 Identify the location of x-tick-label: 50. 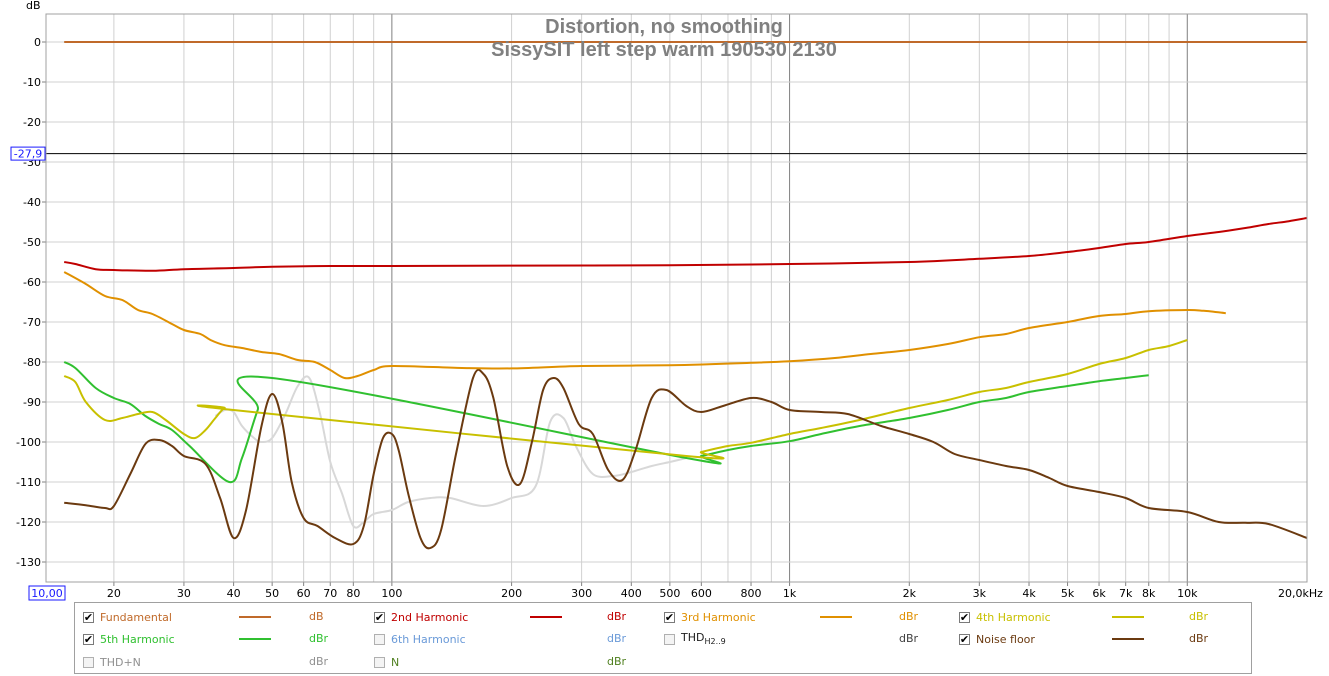
(272, 593).